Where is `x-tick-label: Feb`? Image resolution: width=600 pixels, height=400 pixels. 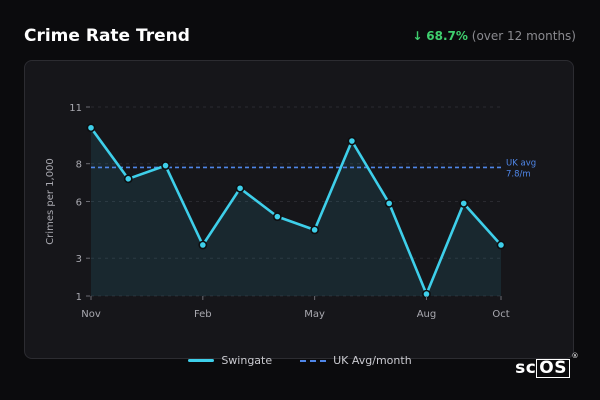 x-tick-label: Feb is located at coordinates (203, 314).